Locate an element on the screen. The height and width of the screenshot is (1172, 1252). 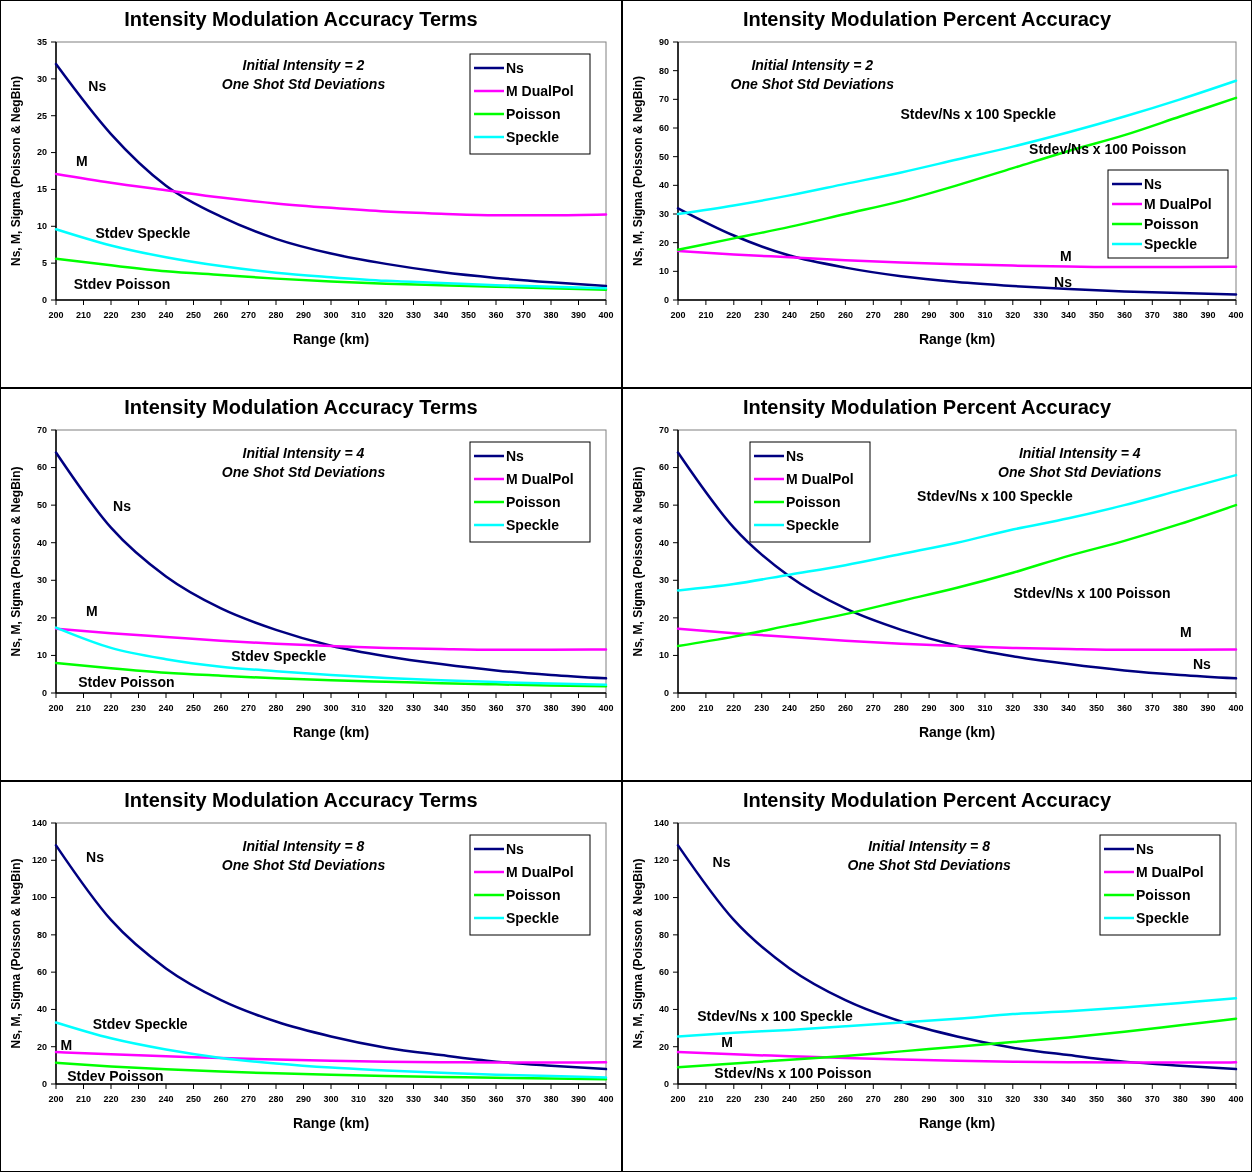
text: Initial Intensity = 4 One Shot Std Deviations is located at coordinates (1080, 462).